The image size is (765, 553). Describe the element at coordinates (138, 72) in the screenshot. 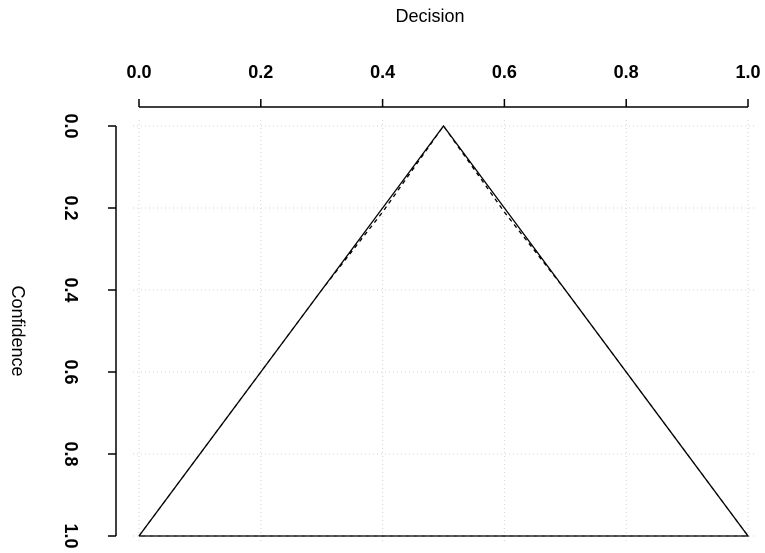

I see `x-tick-label: 0.0` at that location.